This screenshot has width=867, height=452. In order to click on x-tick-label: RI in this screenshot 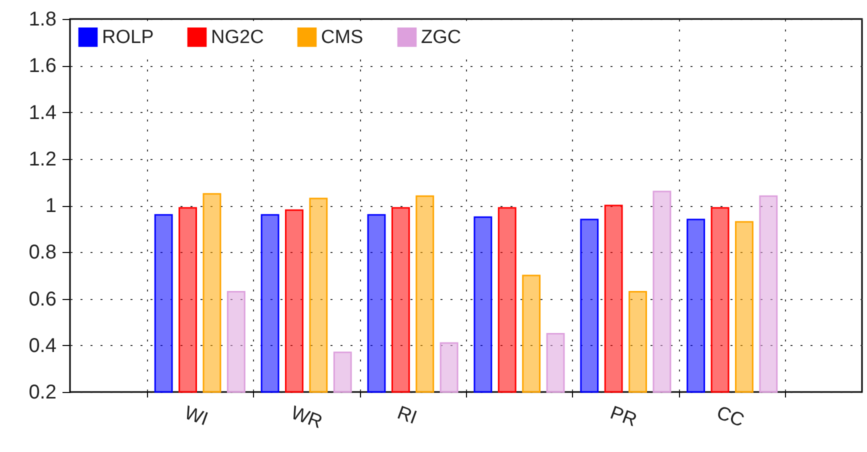, I will do `click(407, 415)`.